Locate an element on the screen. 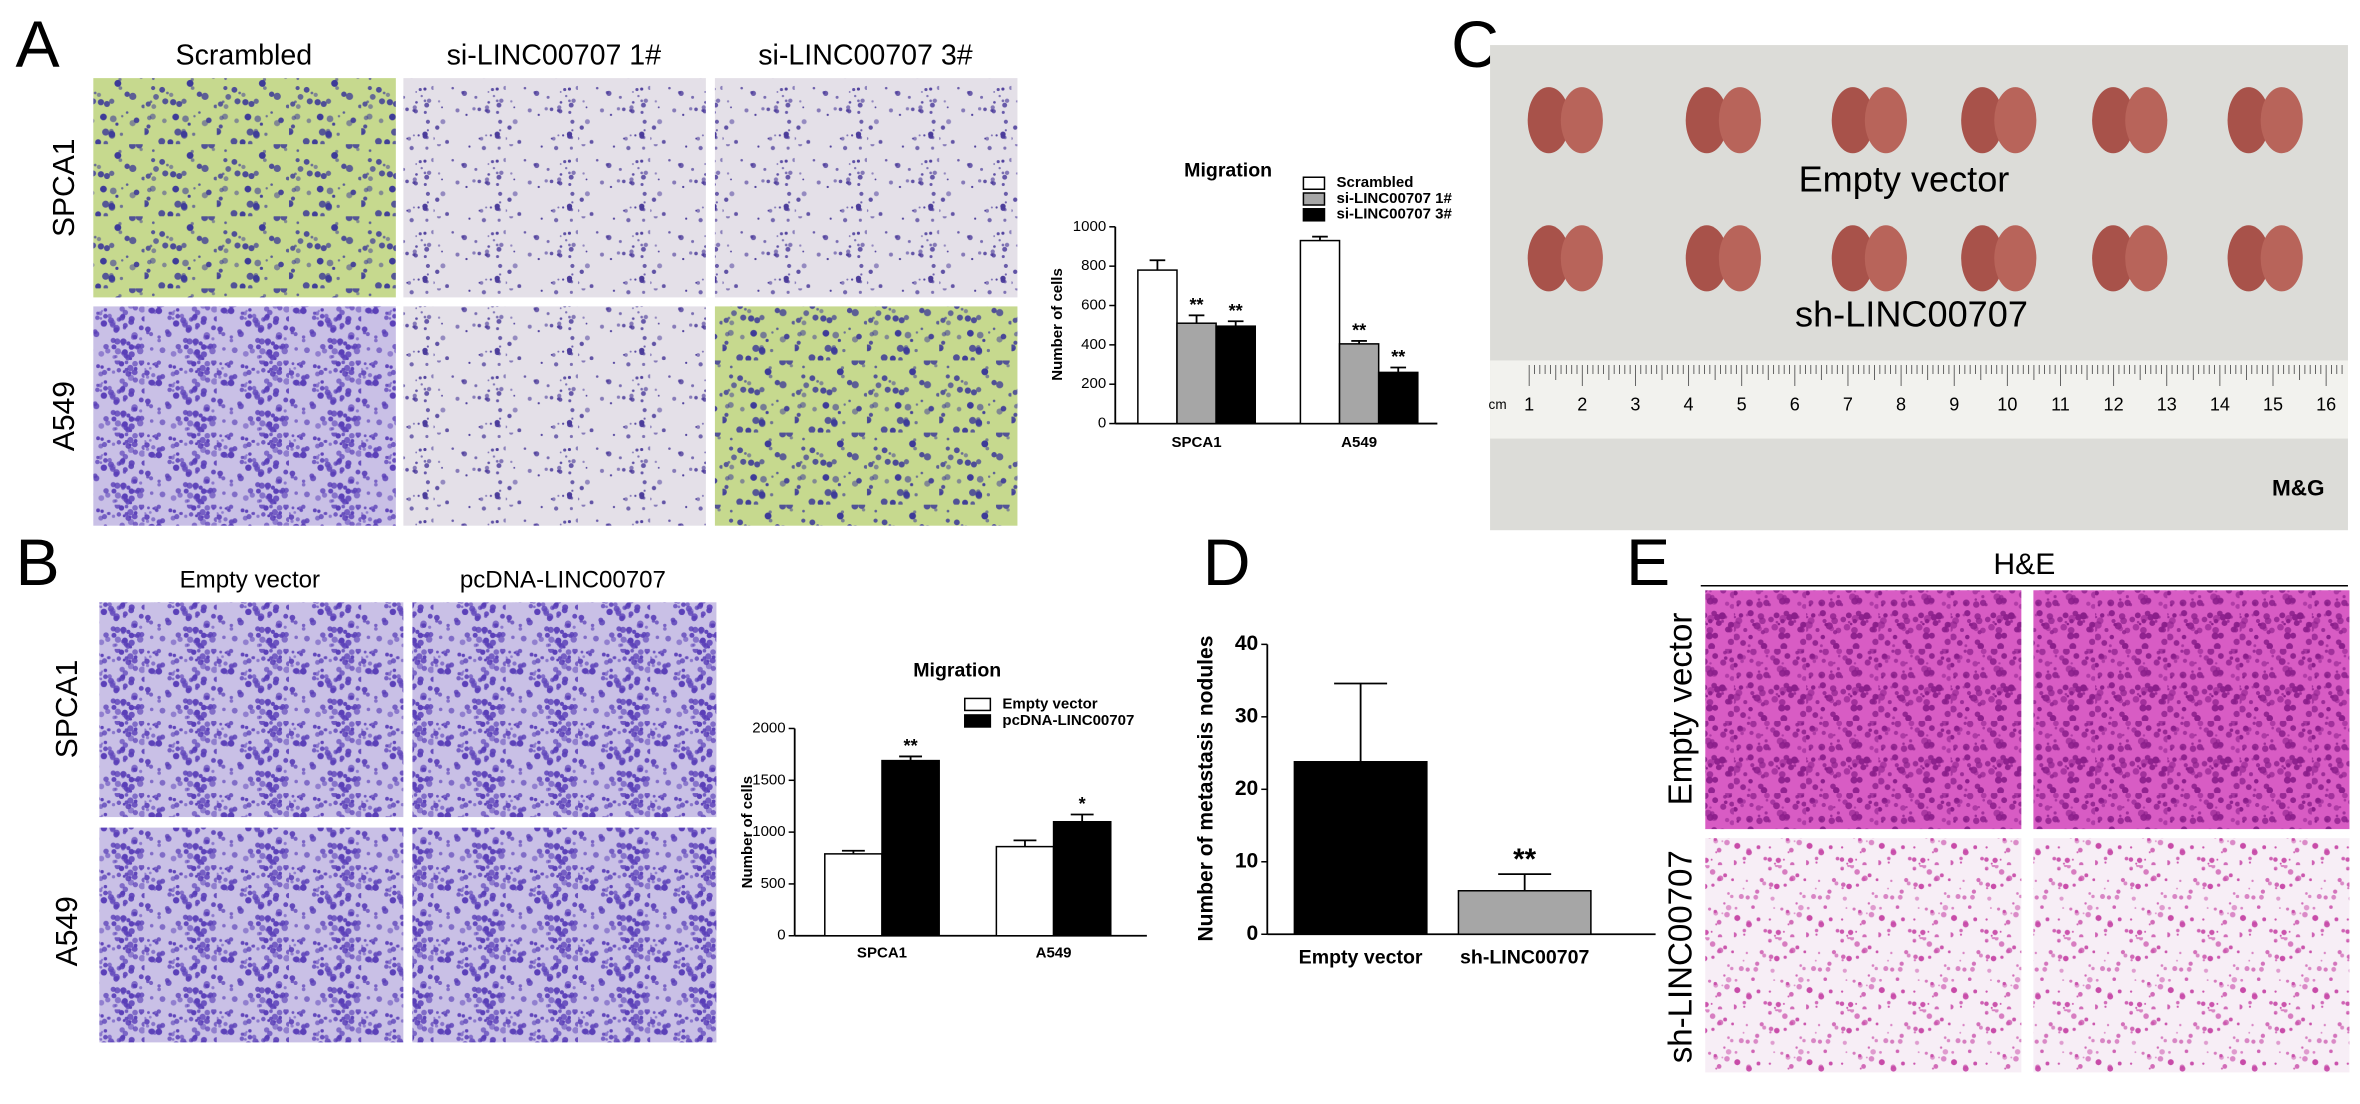 This screenshot has width=2360, height=1104. y-axis-label: Number of cells is located at coordinates (1057, 324).